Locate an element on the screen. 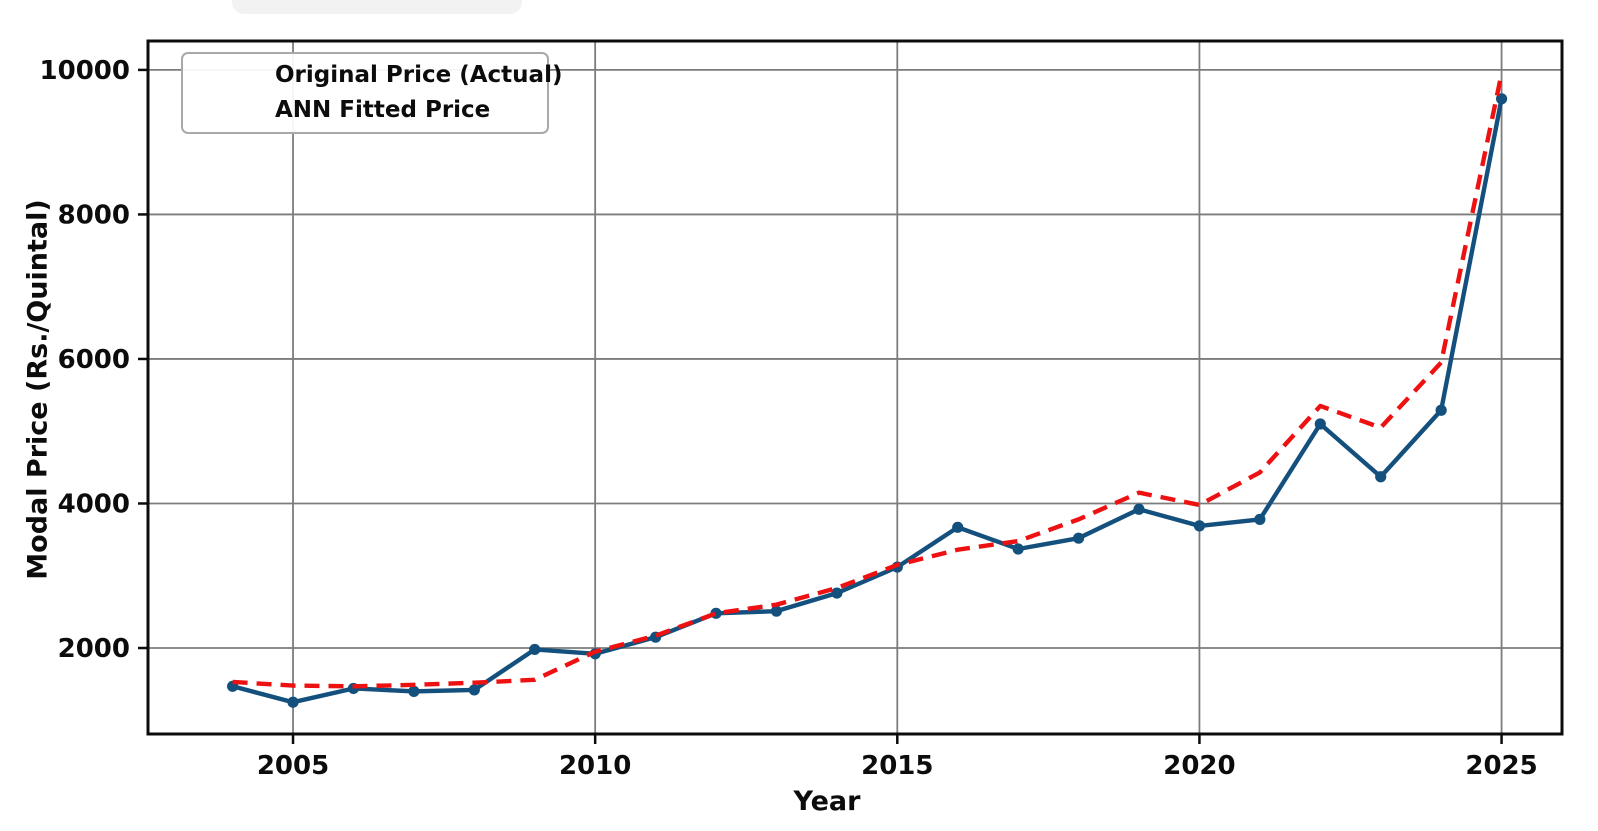 This screenshot has width=1598, height=831. y-tick-label: 8000 is located at coordinates (94, 215).